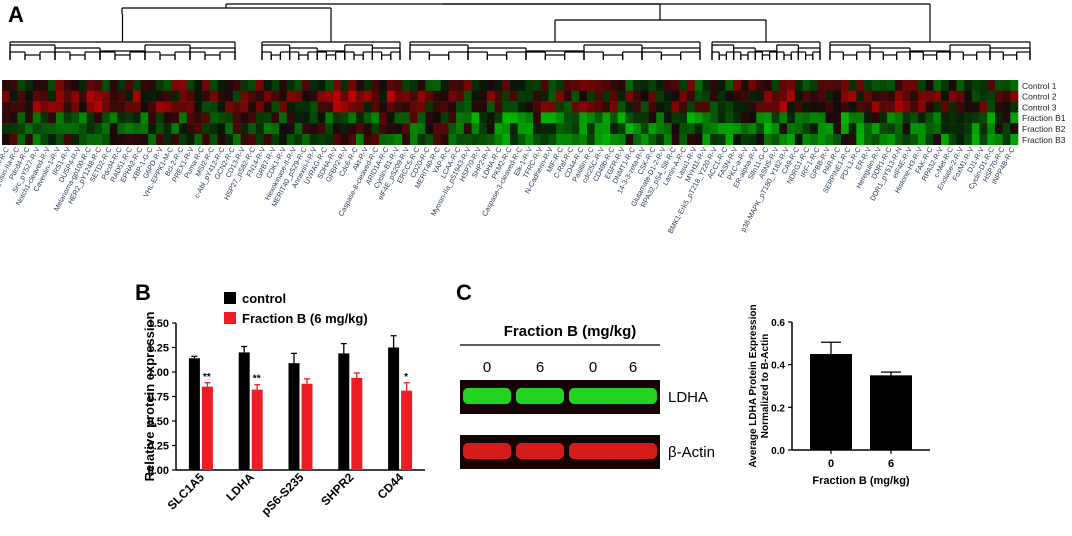 The image size is (1072, 536). Describe the element at coordinates (283, 494) in the screenshot. I see `x-tick-label: pS6-S235` at that location.